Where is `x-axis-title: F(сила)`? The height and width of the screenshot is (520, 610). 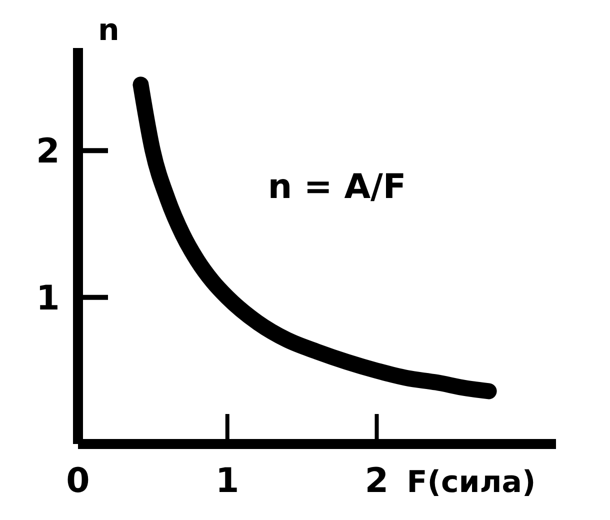
x-axis-title: F(сила) is located at coordinates (471, 482).